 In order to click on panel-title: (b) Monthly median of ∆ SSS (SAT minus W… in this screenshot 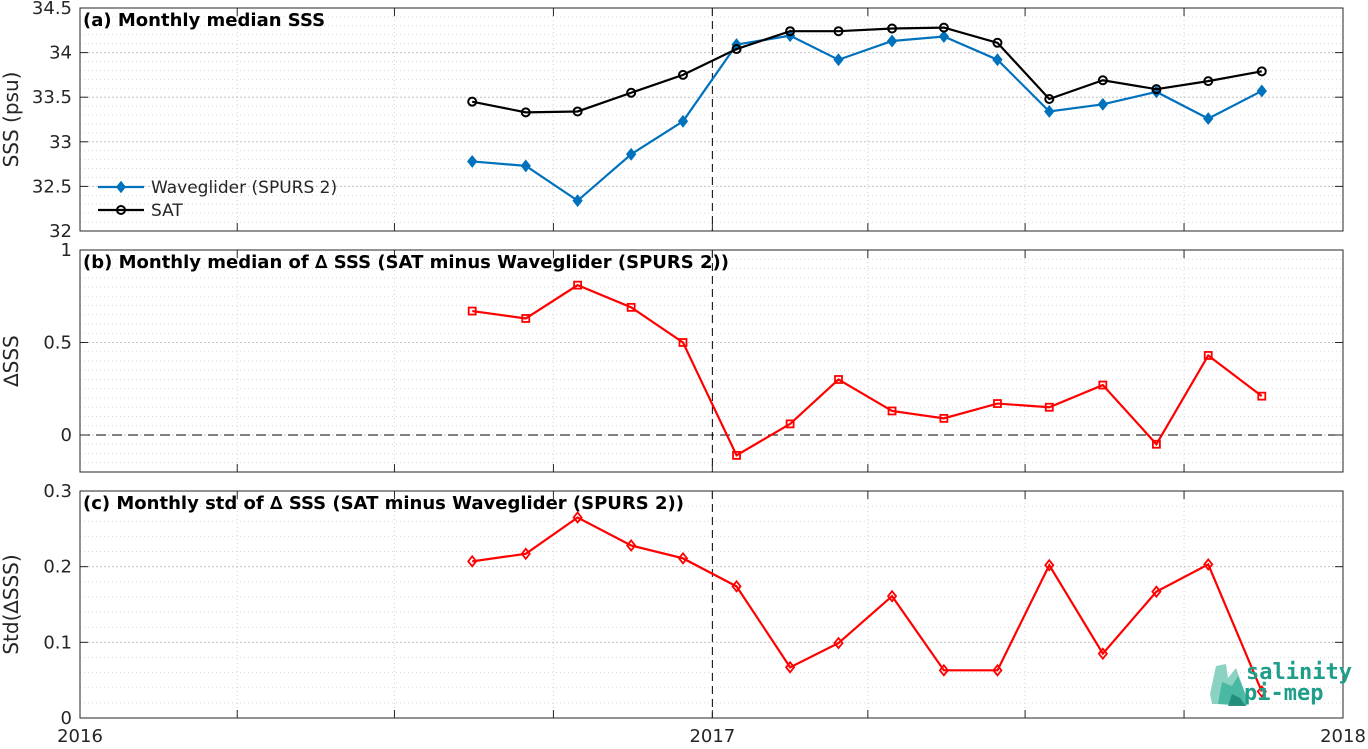, I will do `click(406, 262)`.